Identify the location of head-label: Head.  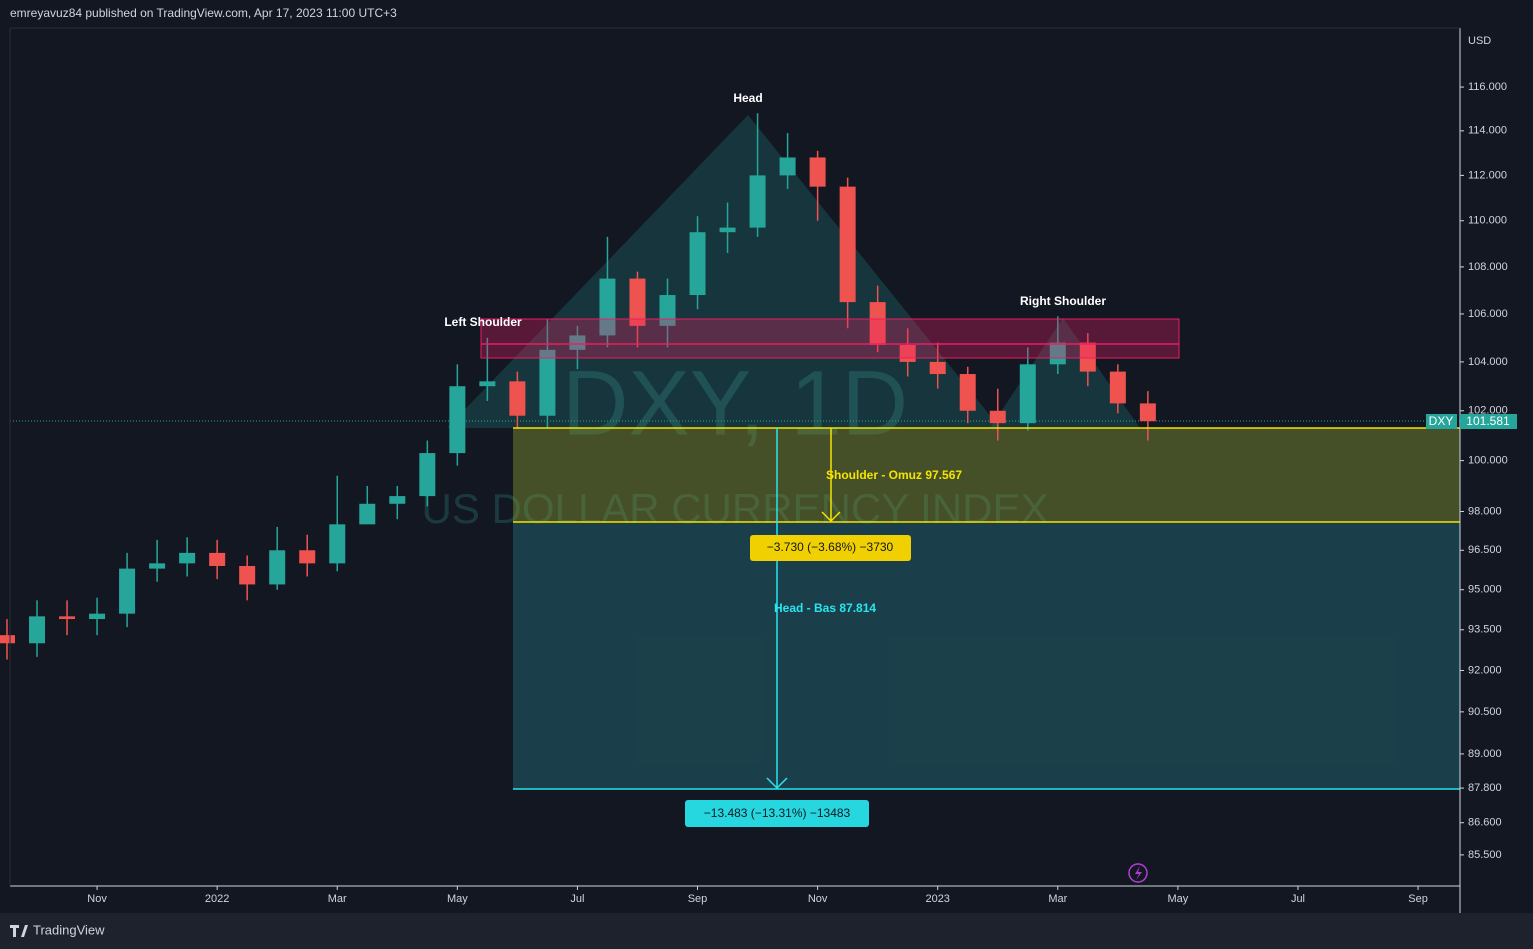
(747, 98).